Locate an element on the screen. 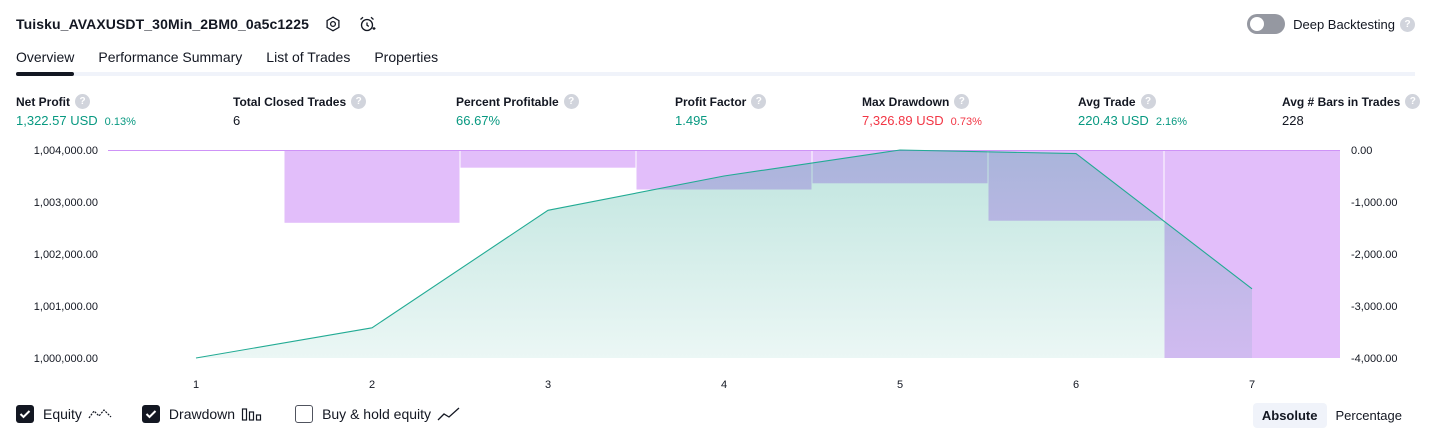  strategy-title: Tuisku_AVAXUSDT_30Min_2BM0_0a5c1225 is located at coordinates (162, 24).